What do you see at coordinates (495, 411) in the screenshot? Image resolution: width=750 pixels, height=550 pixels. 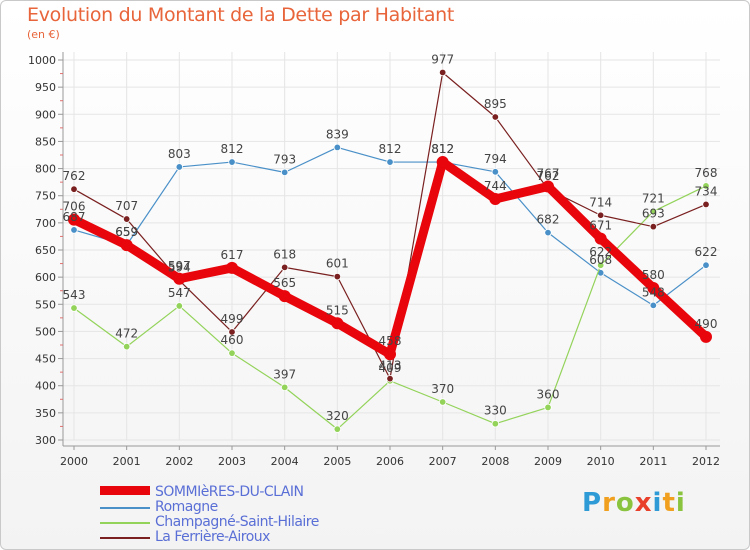 I see `data-label: 330` at bounding box center [495, 411].